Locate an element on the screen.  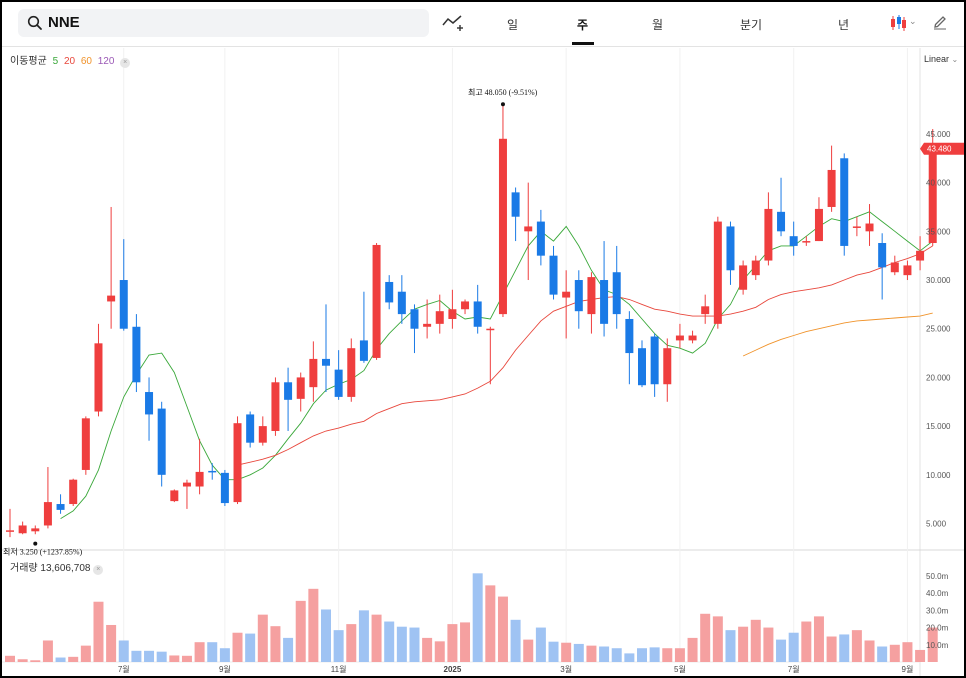
ma-legend: 이동평균 5 20 60 120 × is located at coordinates (71, 60).